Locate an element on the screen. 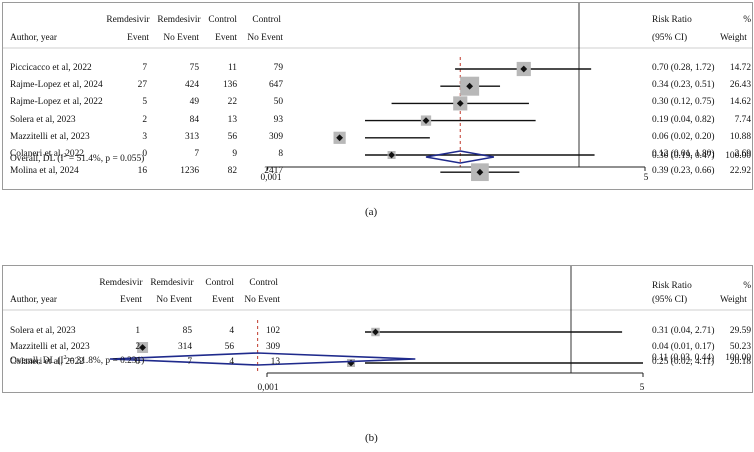 The width and height of the screenshot is (754, 452). control-event-cell: 9 is located at coordinates (234, 154).